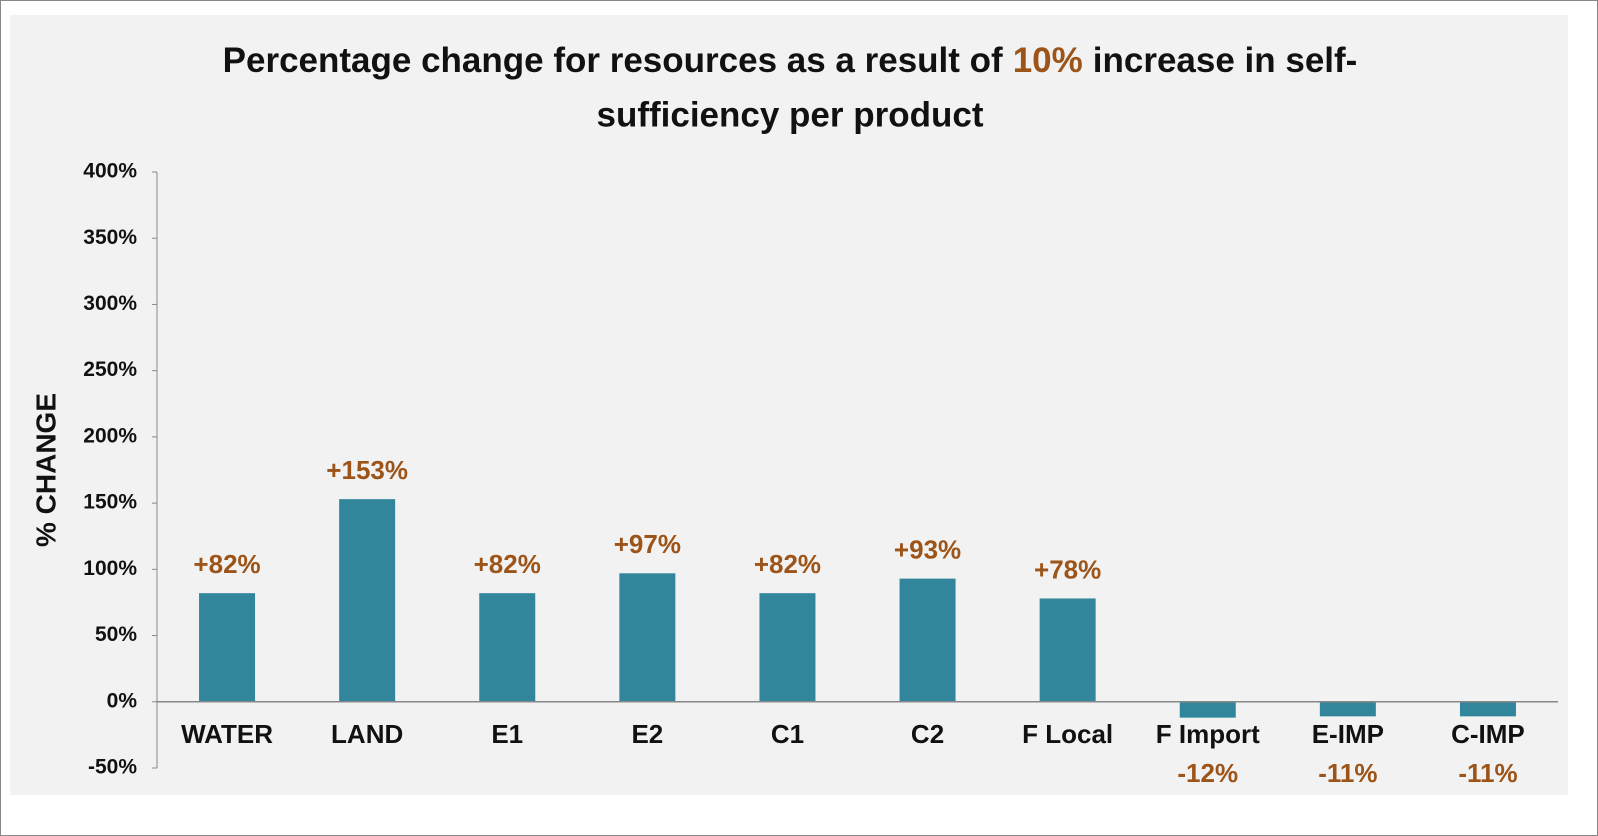 The height and width of the screenshot is (836, 1598). I want to click on y-tick-label: 300%, so click(110, 303).